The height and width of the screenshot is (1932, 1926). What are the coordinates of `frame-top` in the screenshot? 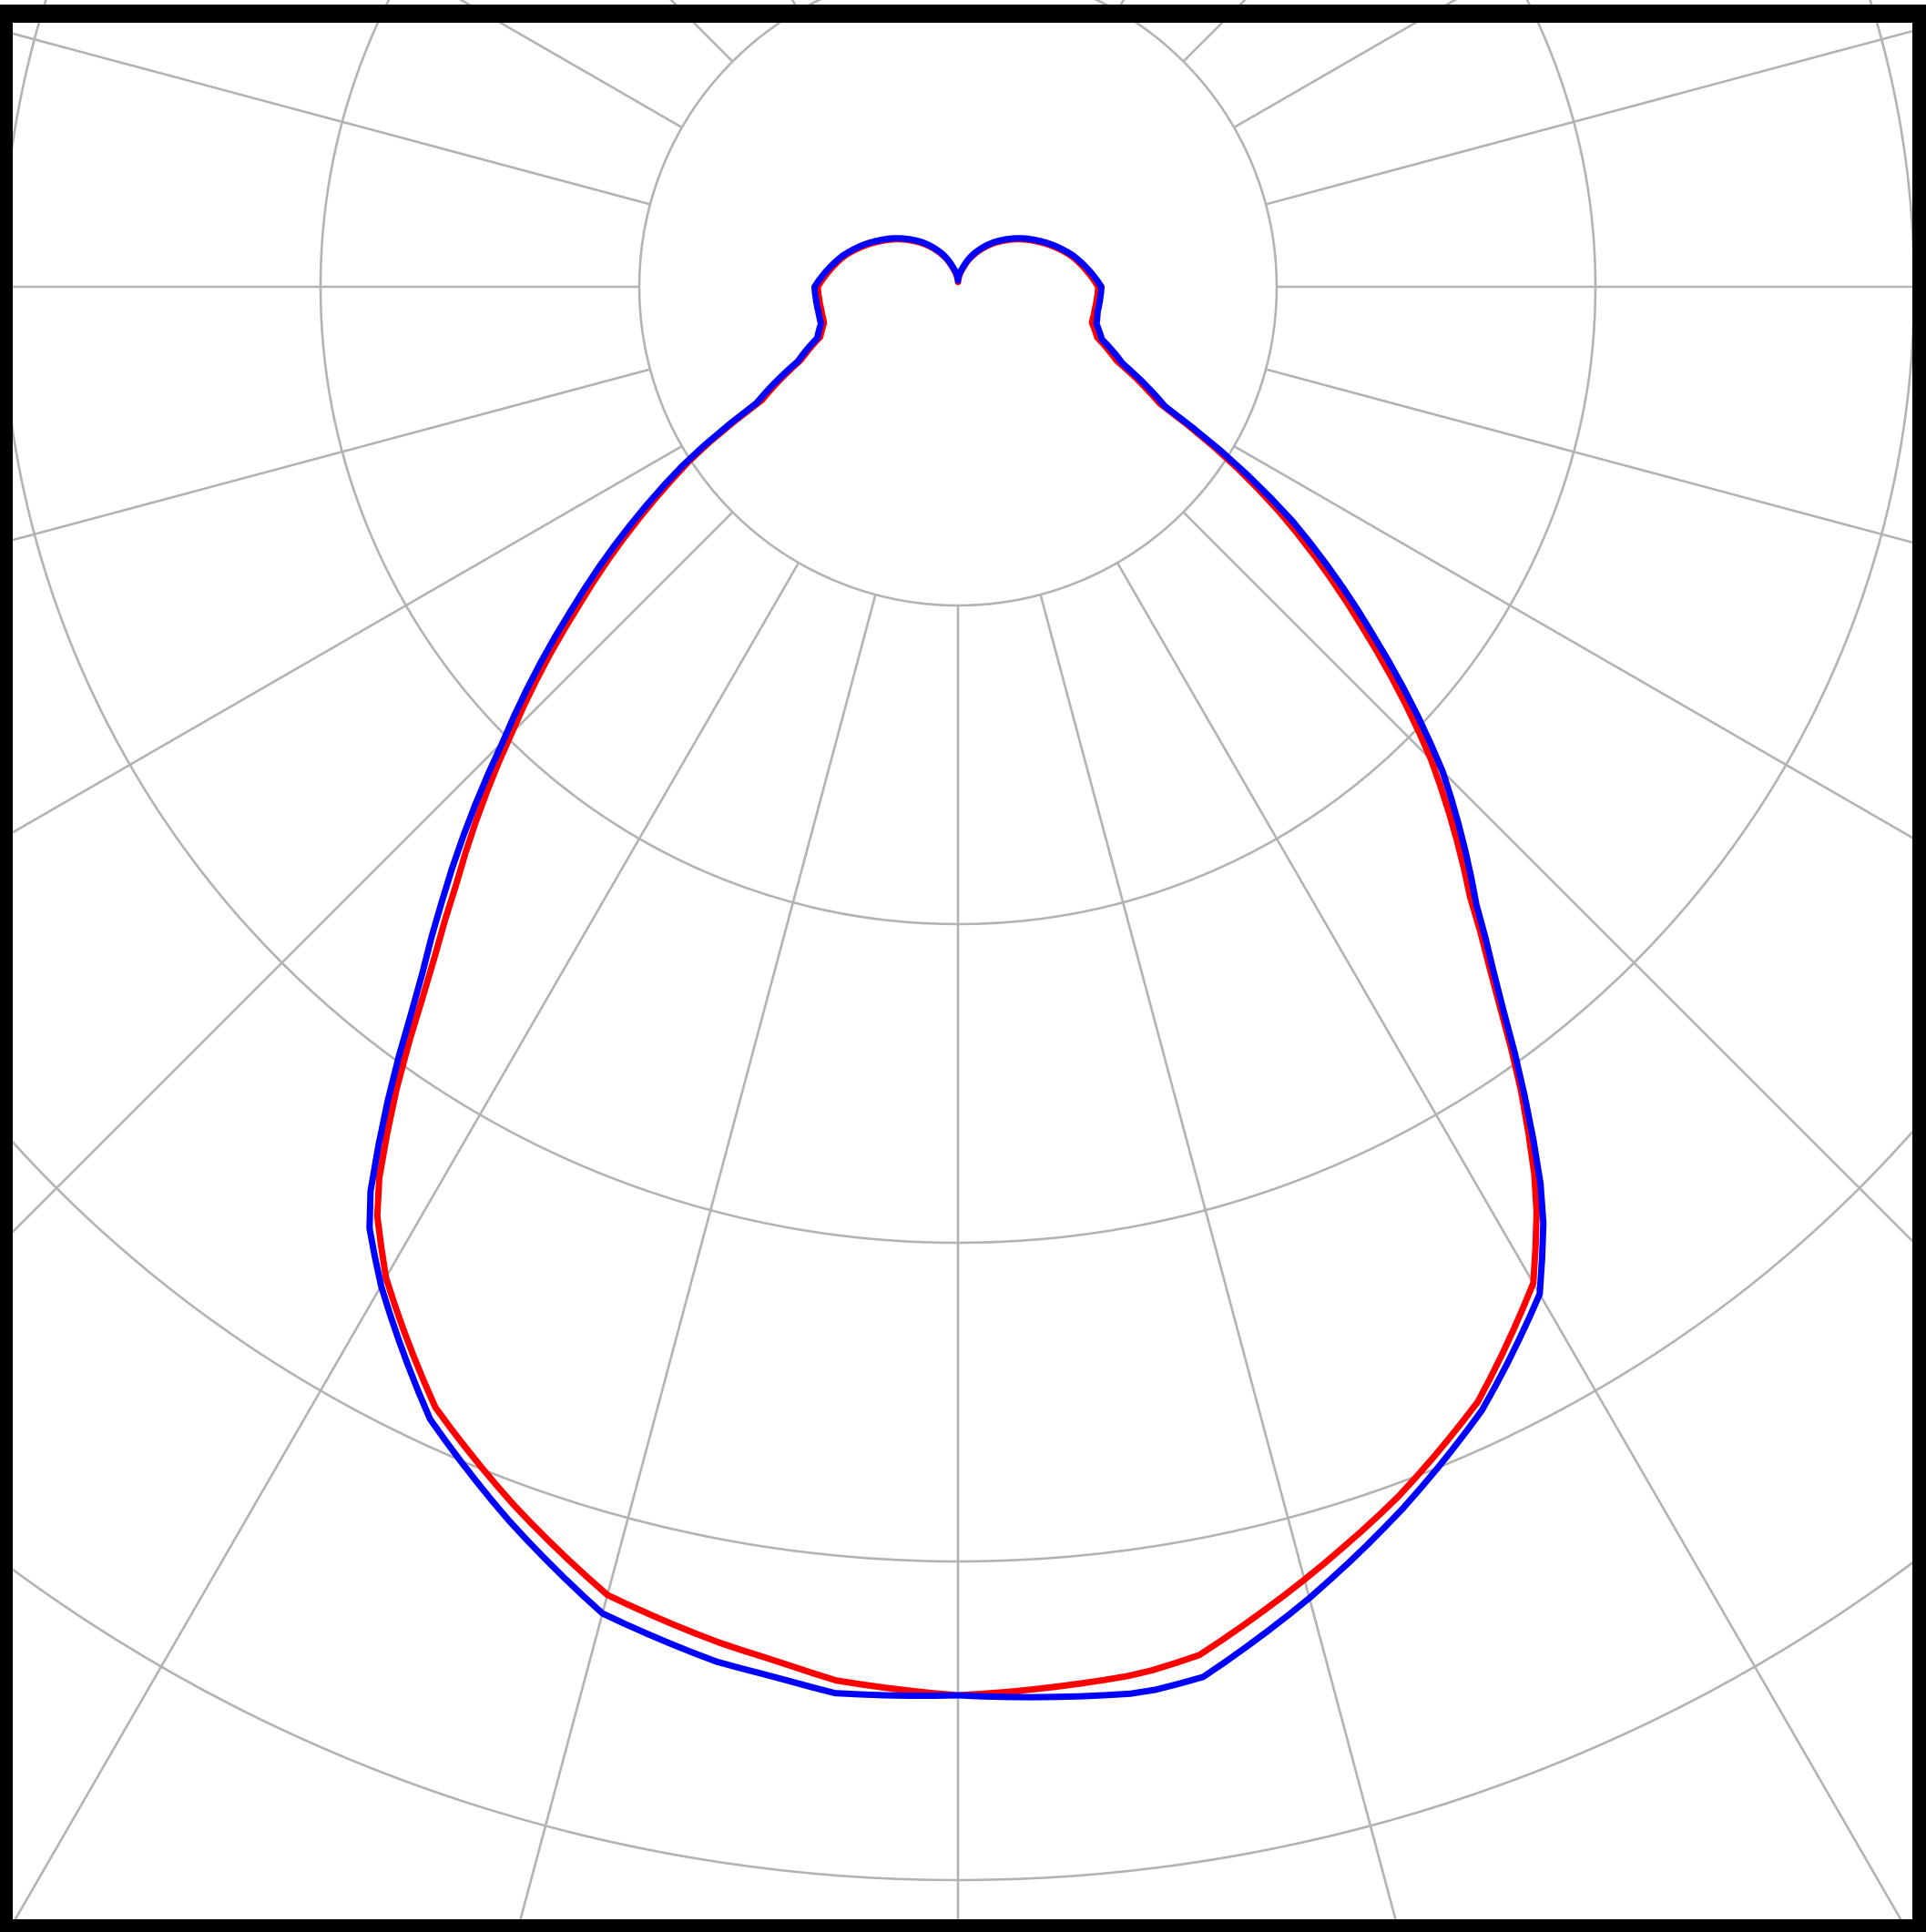 It's located at (963, 14).